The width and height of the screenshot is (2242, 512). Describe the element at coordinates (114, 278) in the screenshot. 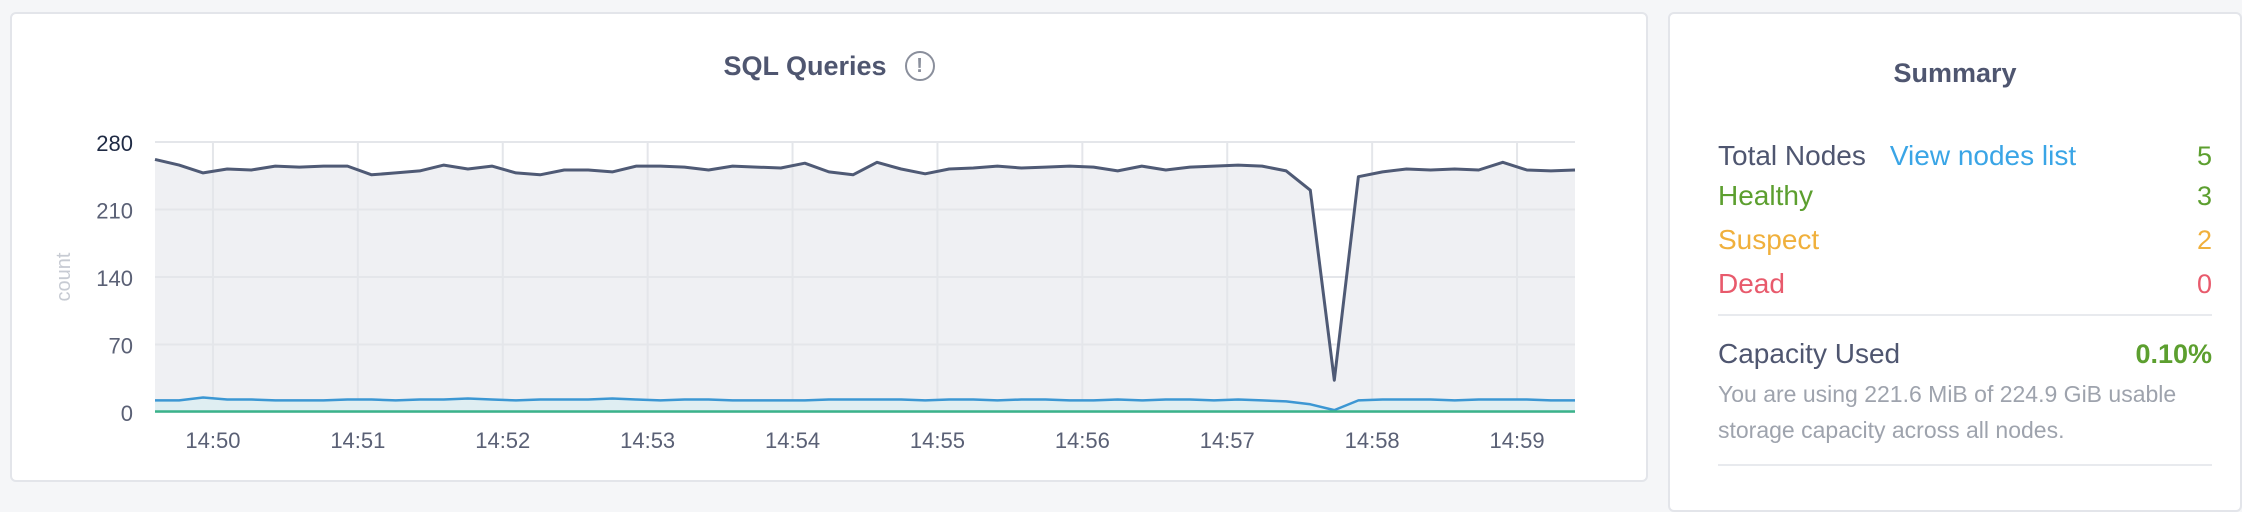

I see `y-tick-label: 140` at that location.